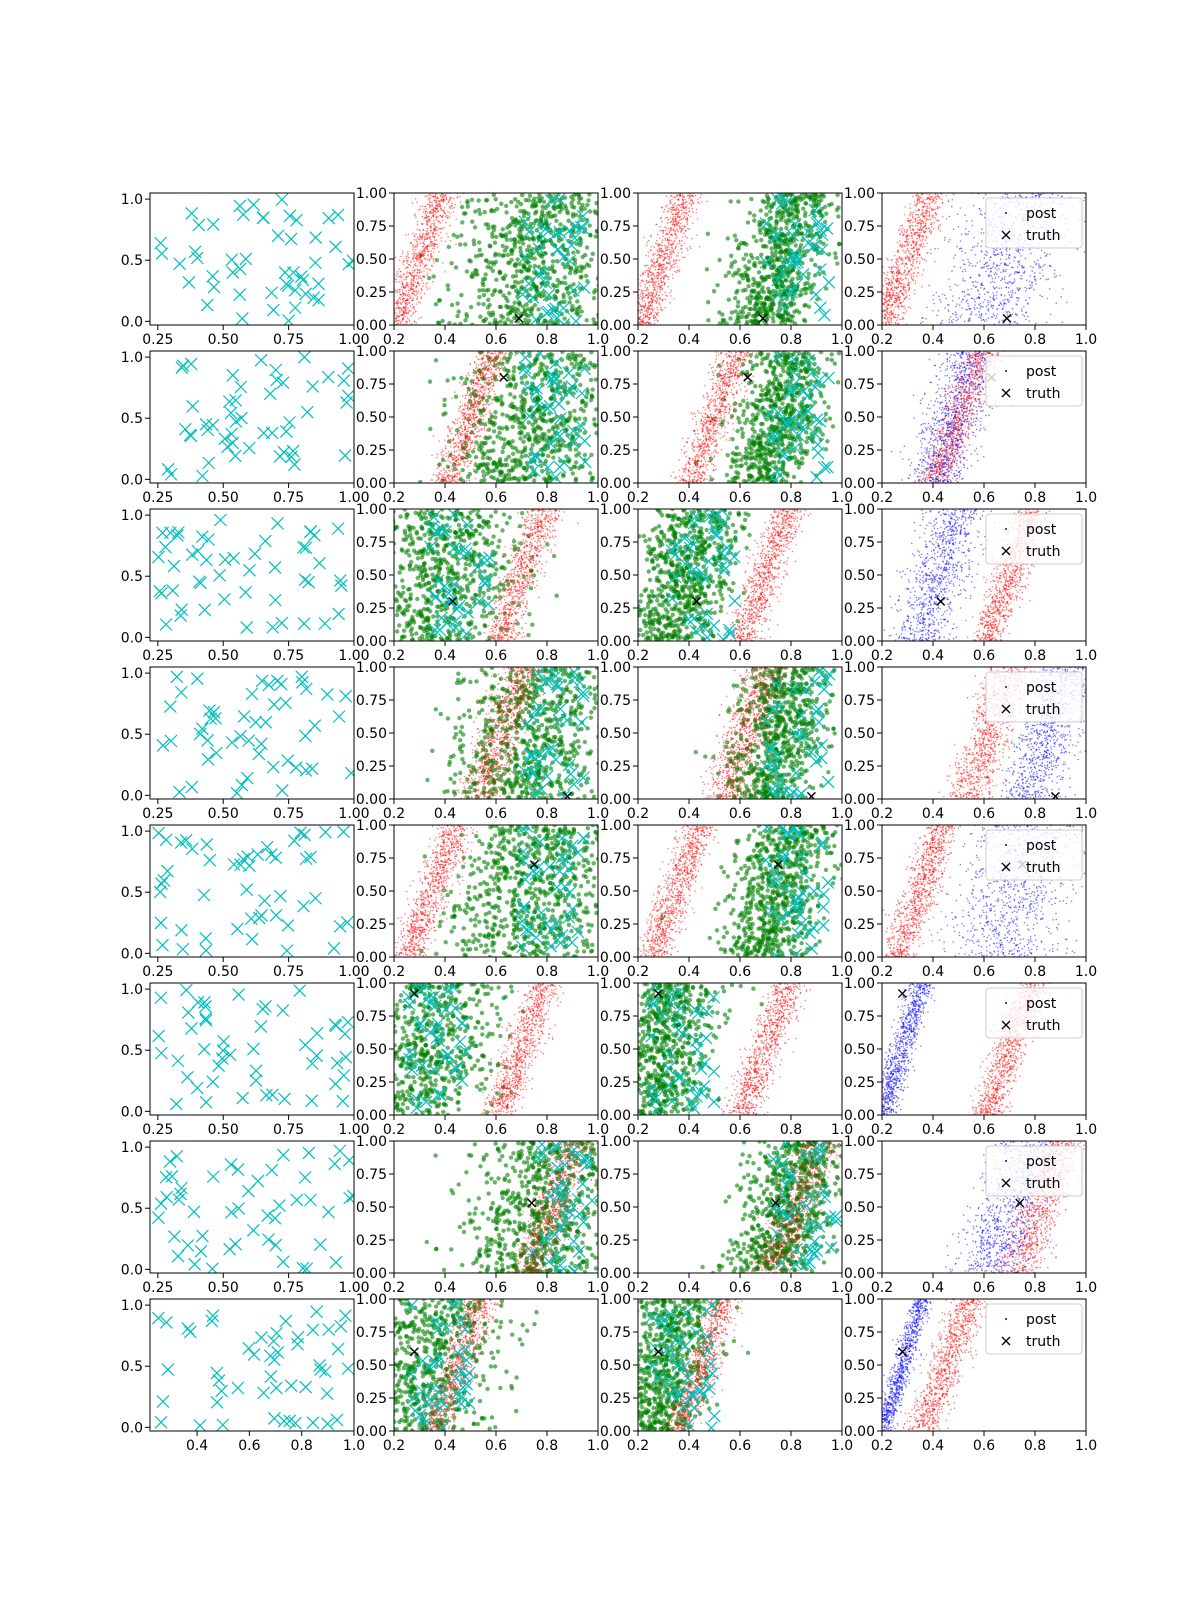 The image size is (1200, 1600). I want to click on y-tick-label: 0.75, so click(371, 227).